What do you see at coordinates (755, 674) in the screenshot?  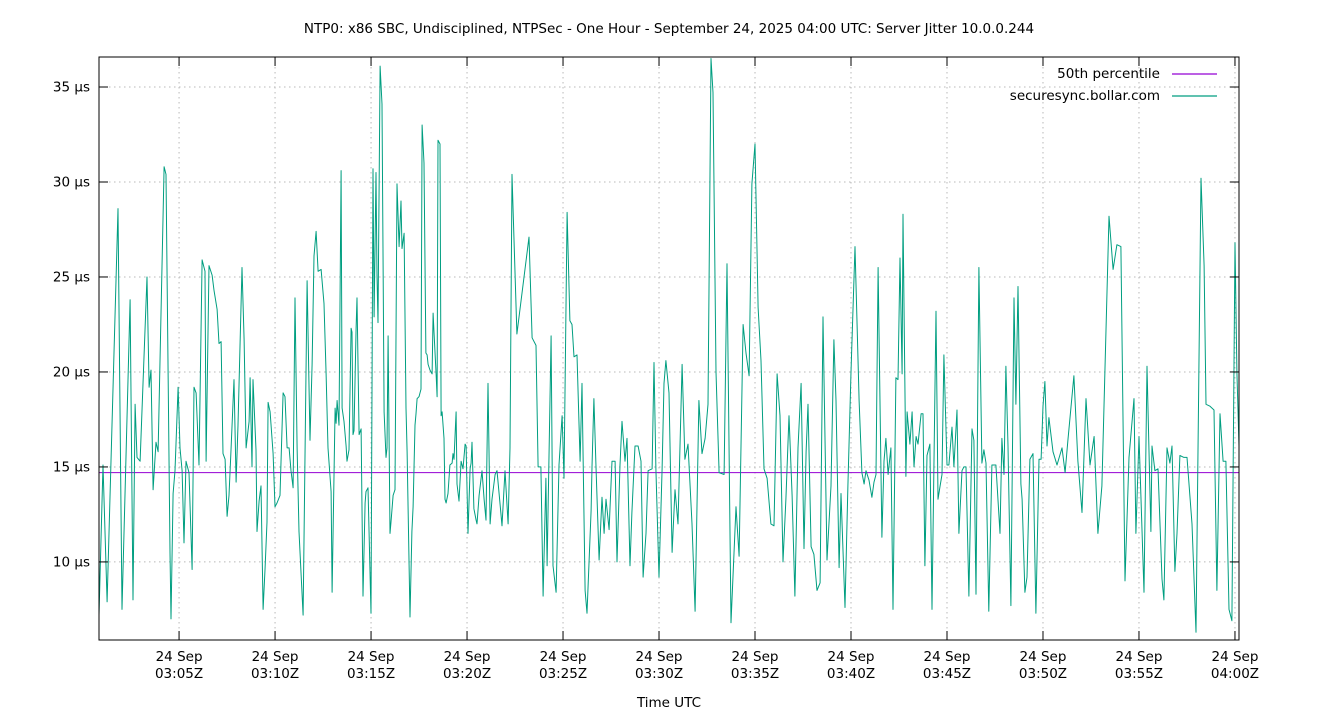 I see `x-tick-label: 03:35Z` at bounding box center [755, 674].